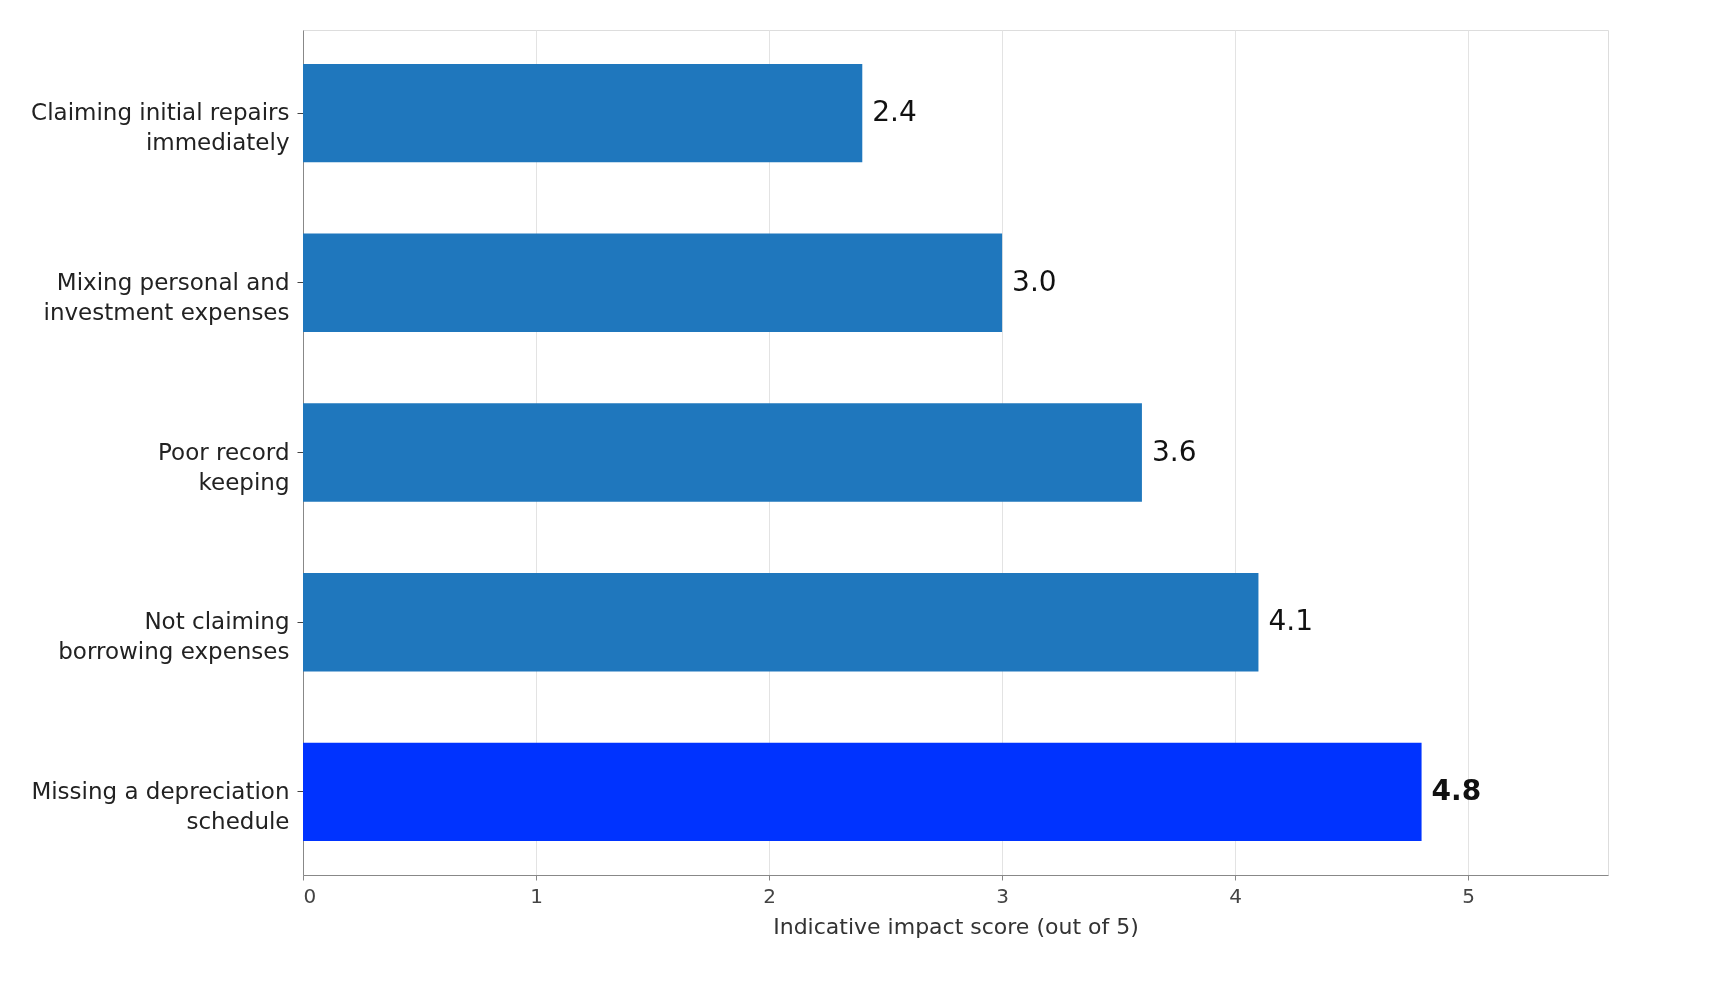  What do you see at coordinates (536, 895) in the screenshot?
I see `x-tick-label: 1` at bounding box center [536, 895].